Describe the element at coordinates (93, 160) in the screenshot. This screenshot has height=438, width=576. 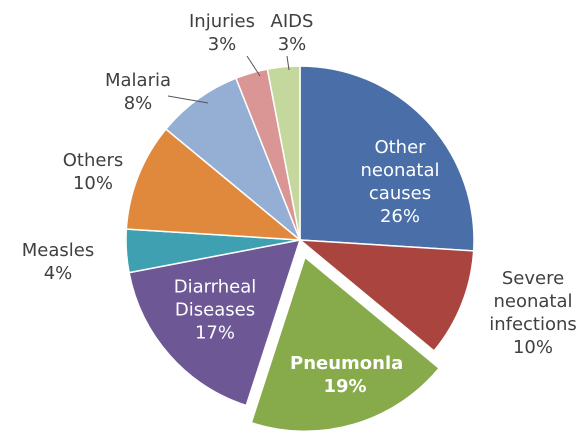
I see `category-label: Others` at that location.